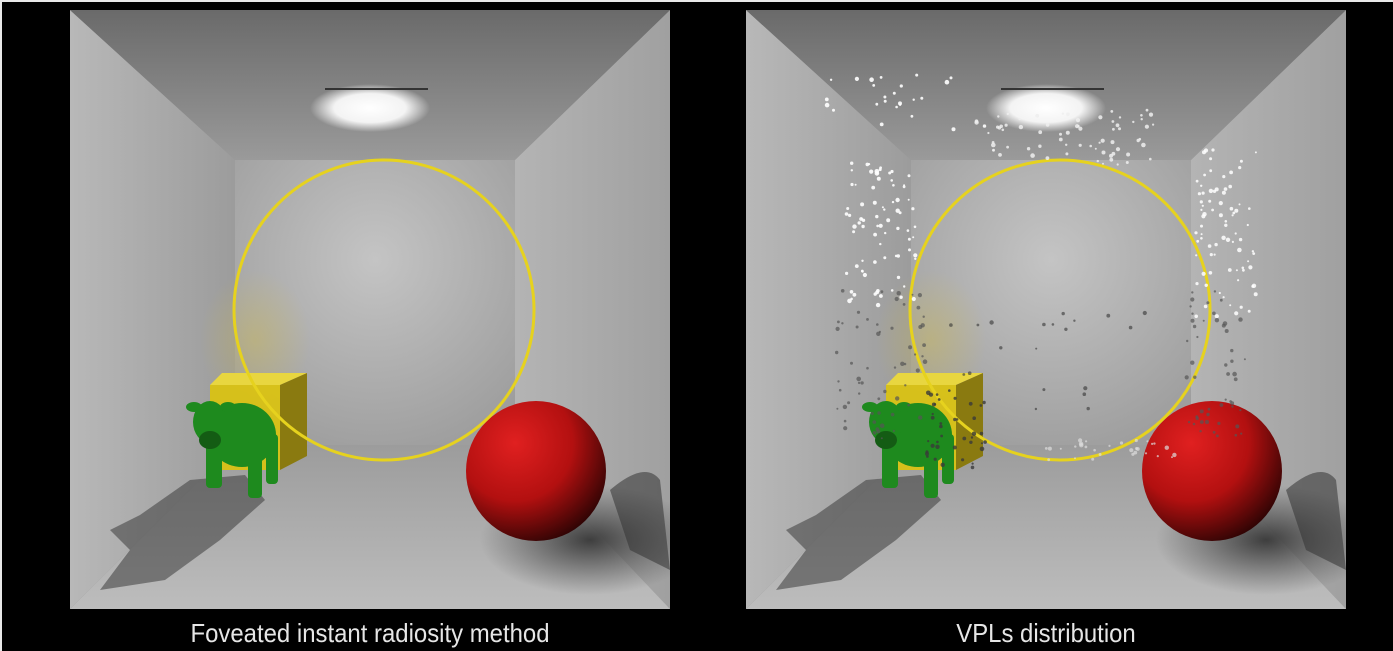  What do you see at coordinates (1212, 471) in the screenshot?
I see `red-sphere` at bounding box center [1212, 471].